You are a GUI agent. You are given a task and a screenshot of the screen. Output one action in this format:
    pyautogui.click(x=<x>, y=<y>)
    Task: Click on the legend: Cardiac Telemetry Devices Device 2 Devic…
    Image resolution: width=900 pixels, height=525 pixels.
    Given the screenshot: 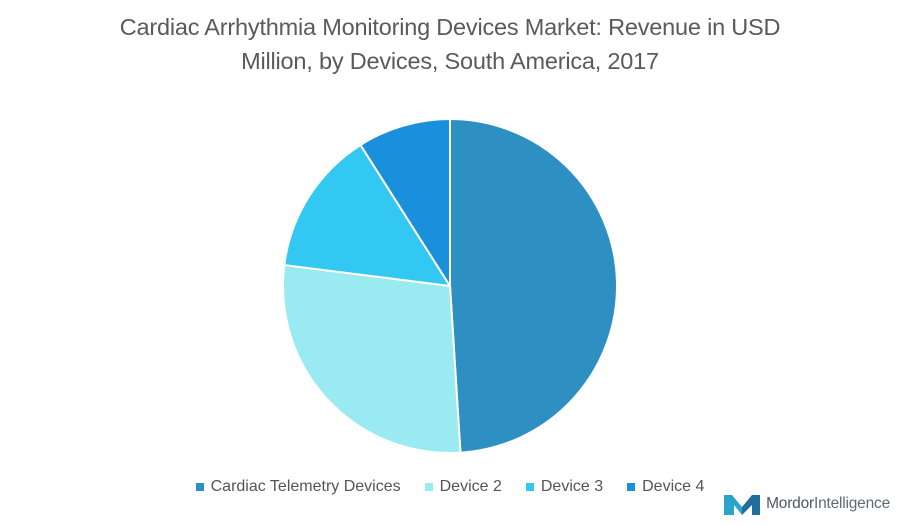 What is the action you would take?
    pyautogui.click(x=450, y=487)
    